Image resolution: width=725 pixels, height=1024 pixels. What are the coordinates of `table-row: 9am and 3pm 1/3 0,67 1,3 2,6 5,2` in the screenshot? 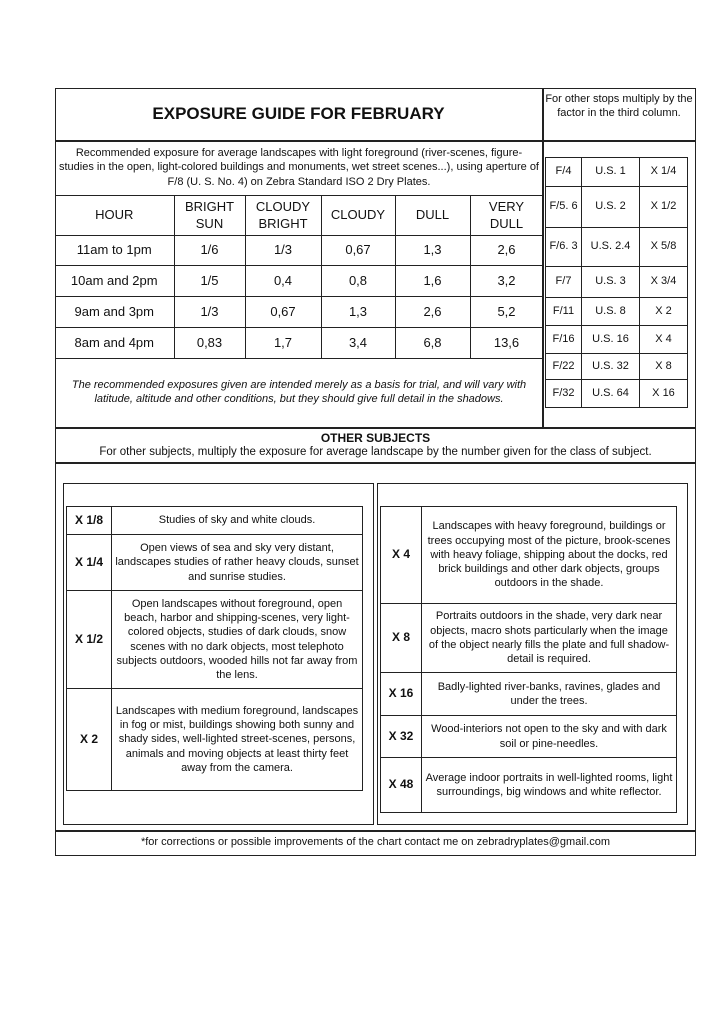 It's located at (299, 312).